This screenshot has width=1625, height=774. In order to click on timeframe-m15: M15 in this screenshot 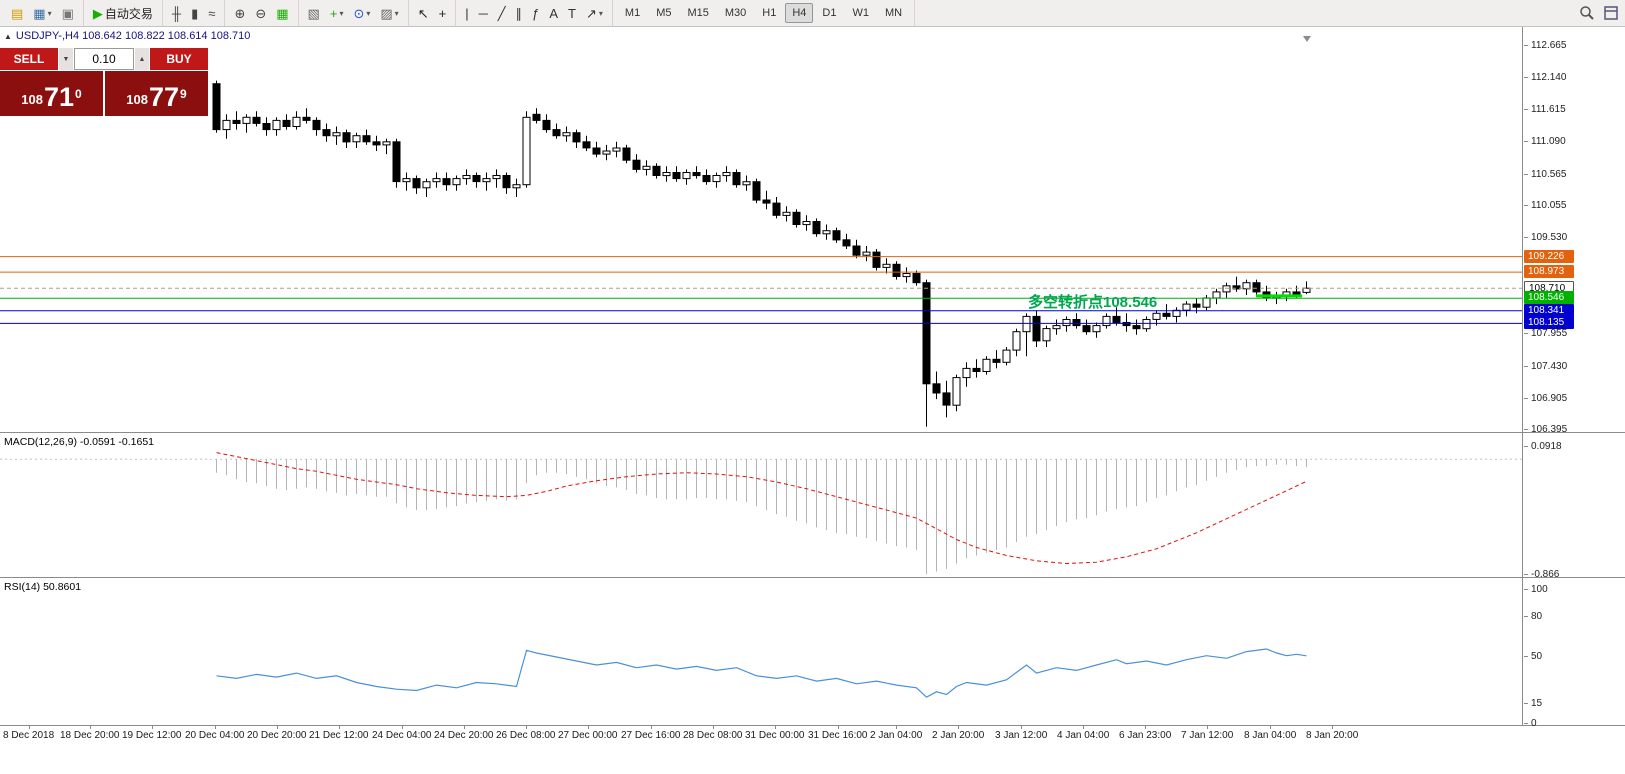, I will do `click(698, 13)`.